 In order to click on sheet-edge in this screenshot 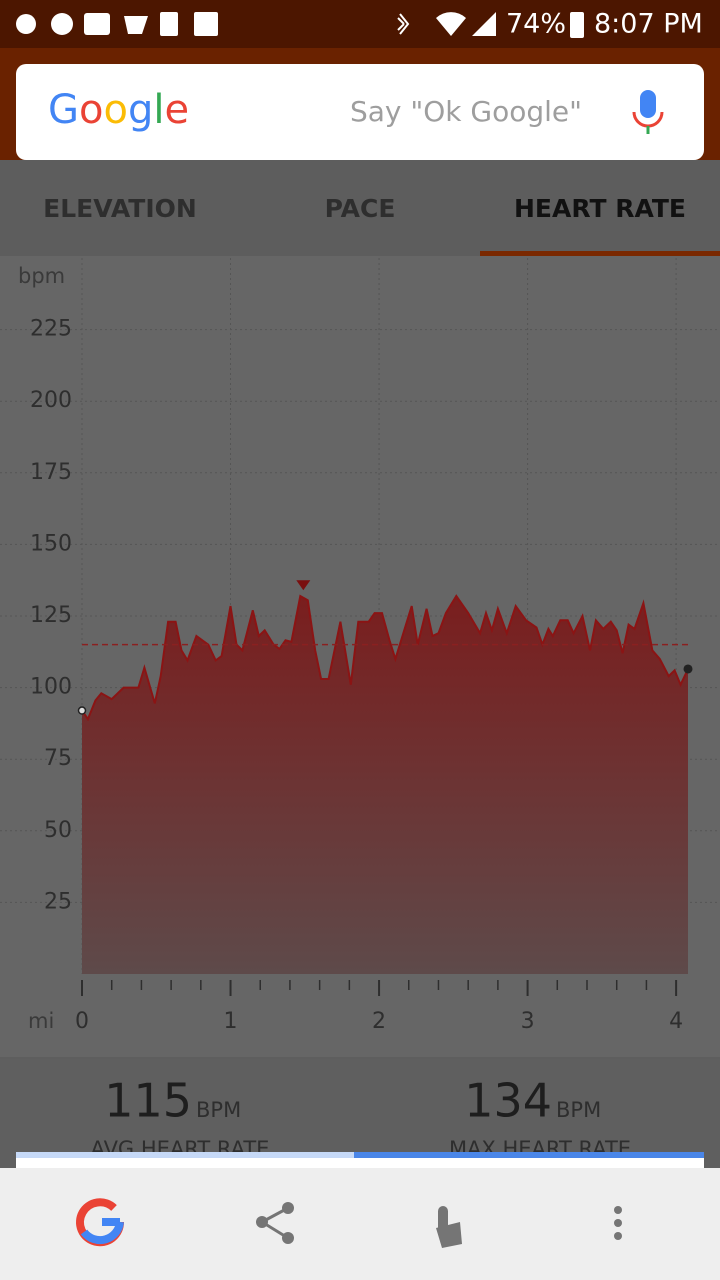, I will do `click(360, 1164)`.